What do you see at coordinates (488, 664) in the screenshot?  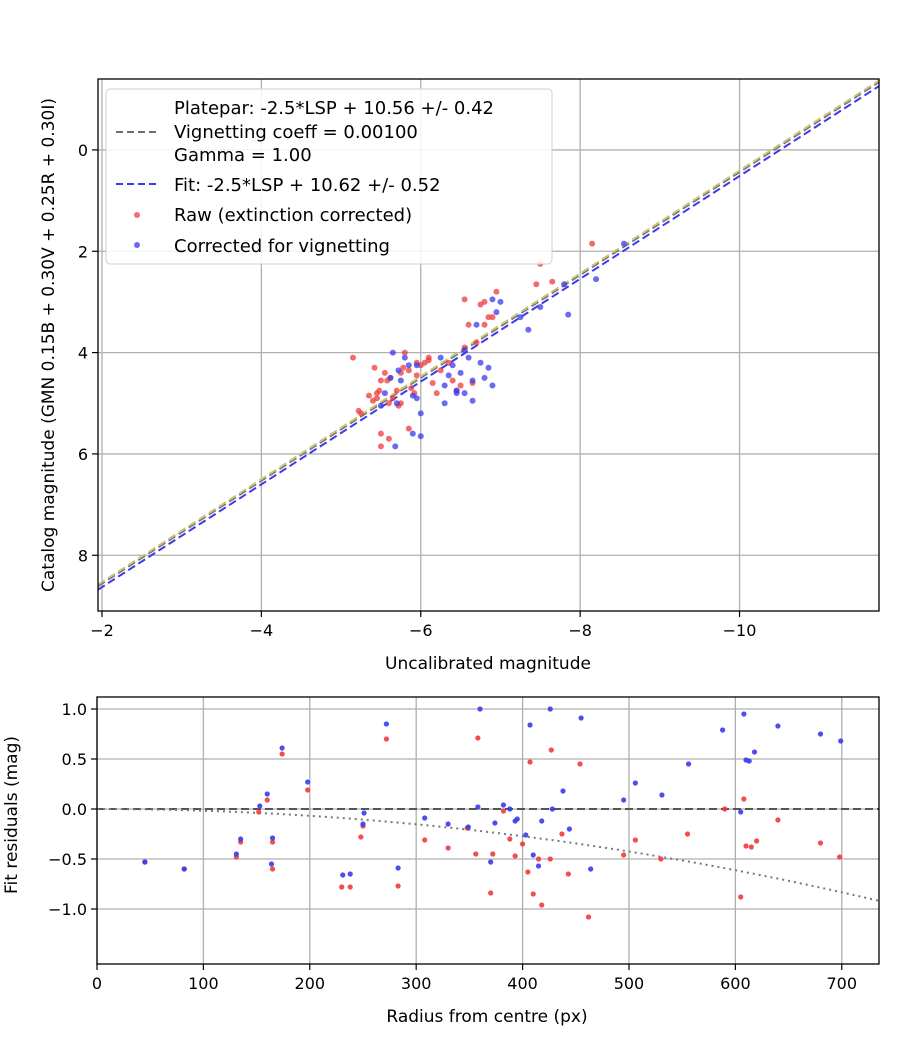 I see `chart1-x-axis-label: Uncalibrated magnitude` at bounding box center [488, 664].